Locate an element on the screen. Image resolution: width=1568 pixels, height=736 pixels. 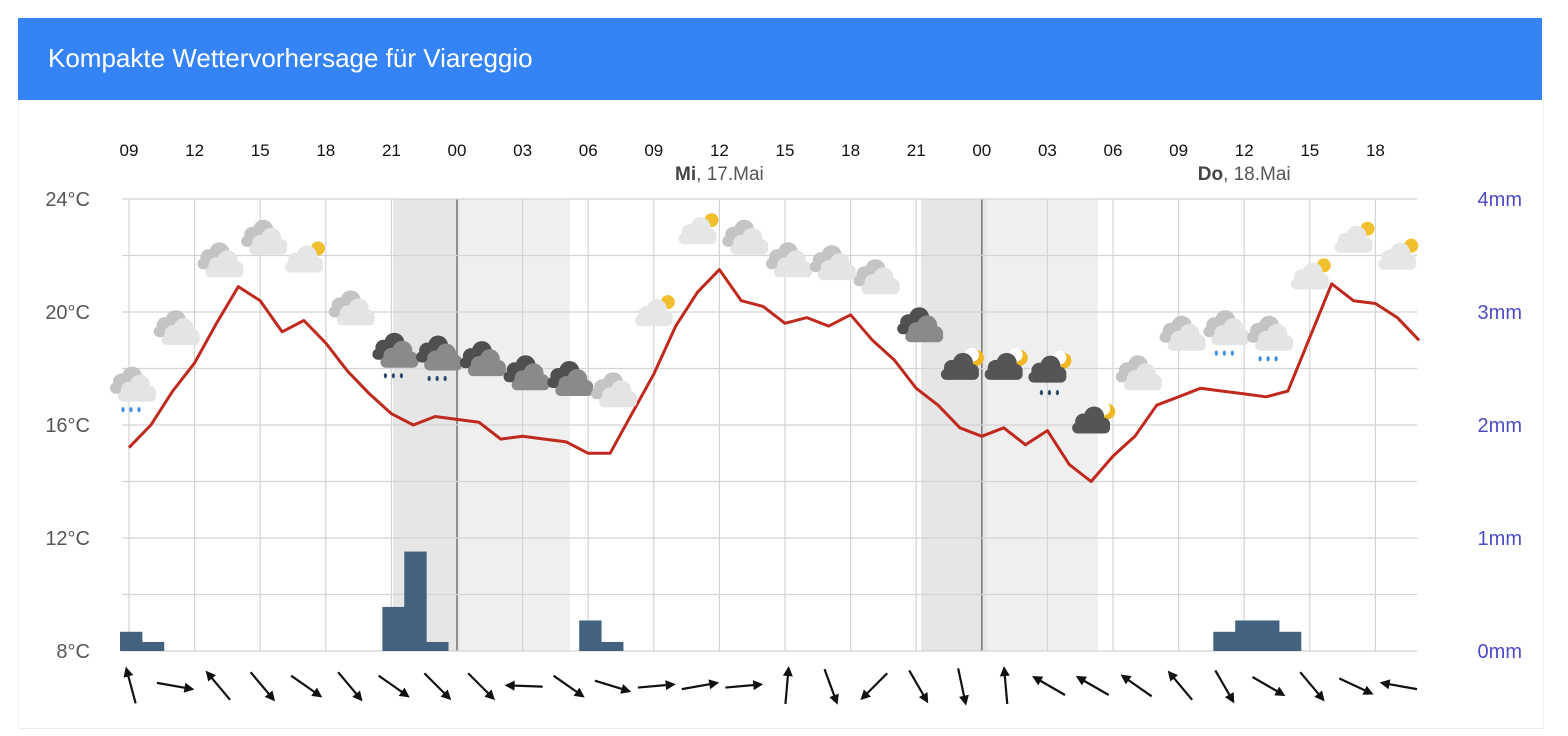
precipitation-tick-label: 2mm is located at coordinates (1500, 426).